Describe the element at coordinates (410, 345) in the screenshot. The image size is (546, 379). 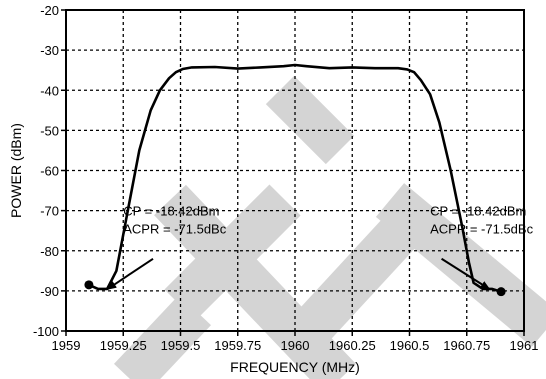
I see `x-tick-label: 1960.5` at that location.